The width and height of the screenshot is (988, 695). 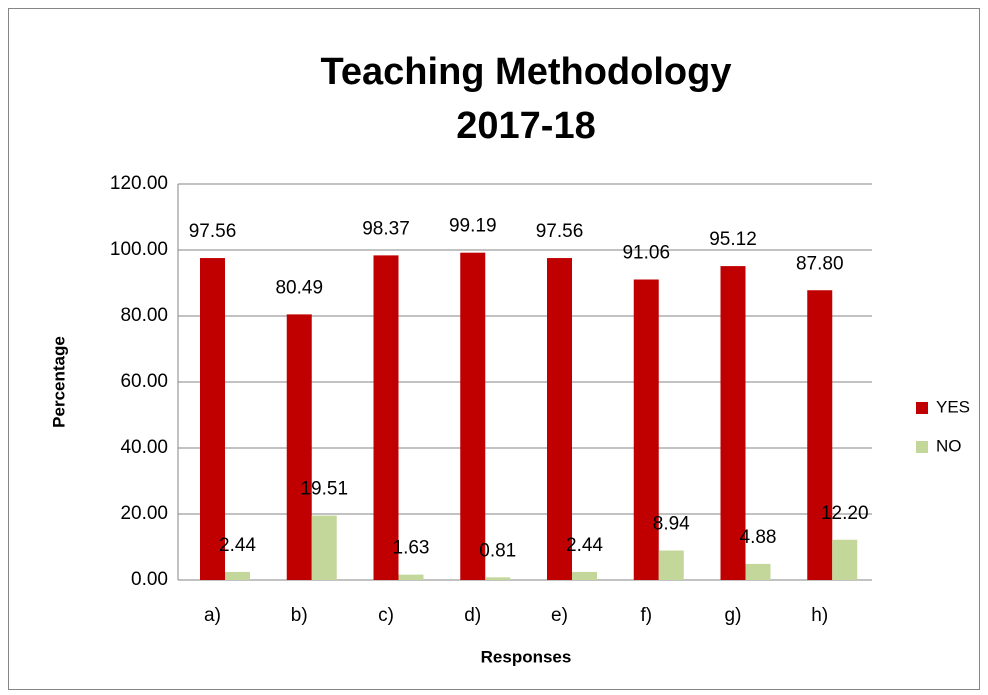 I want to click on y-tick-label: 40.00, so click(x=144, y=447).